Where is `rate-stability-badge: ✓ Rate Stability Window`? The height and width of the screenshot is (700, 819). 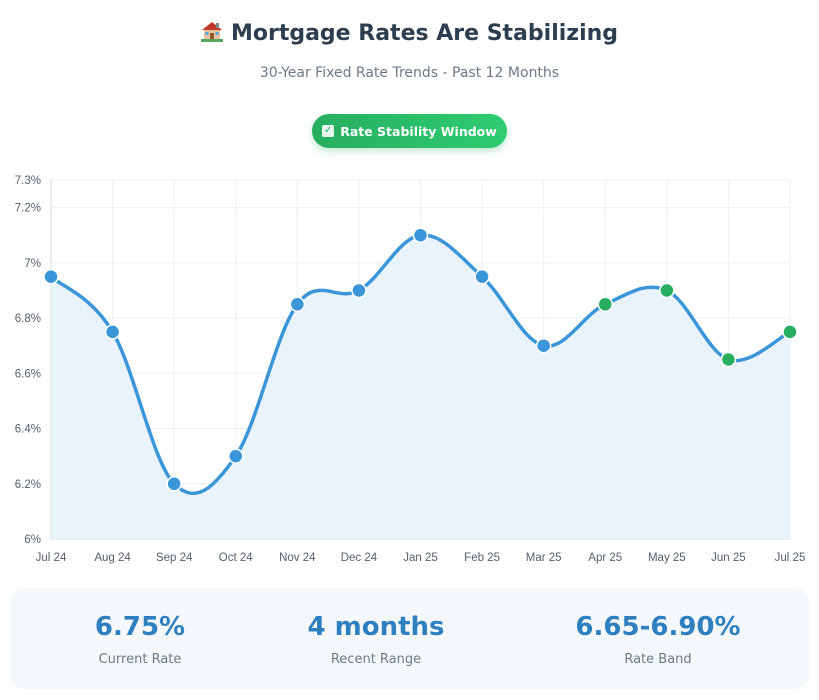 rate-stability-badge: ✓ Rate Stability Window is located at coordinates (409, 131).